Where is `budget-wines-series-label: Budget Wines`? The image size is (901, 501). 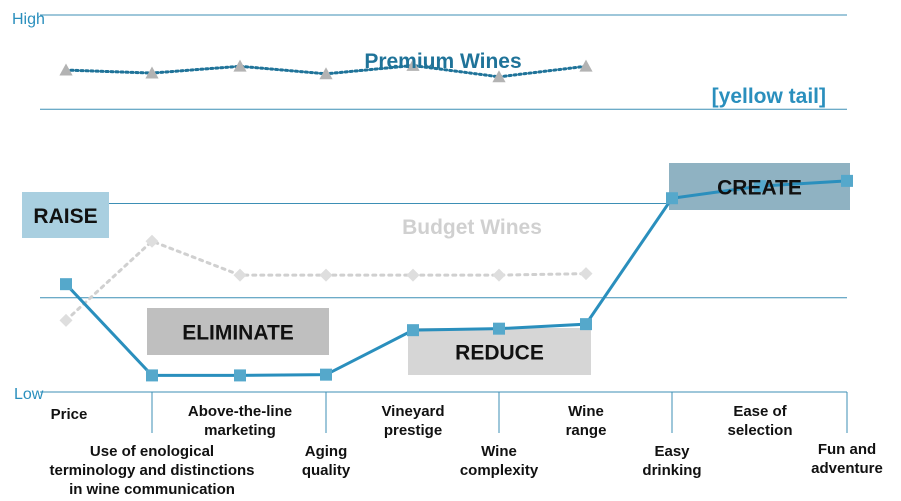
budget-wines-series-label: Budget Wines is located at coordinates (472, 227).